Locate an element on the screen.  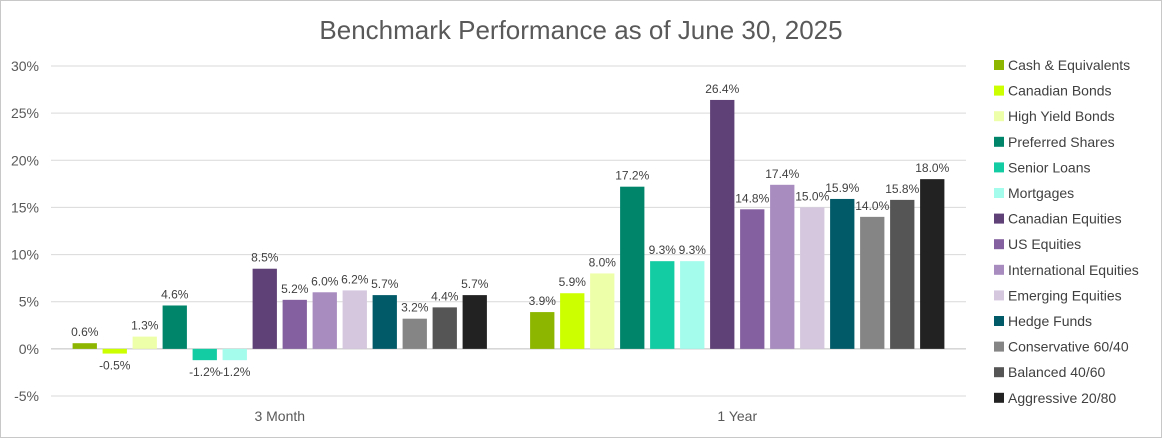
data-label: 3.2% is located at coordinates (415, 308).